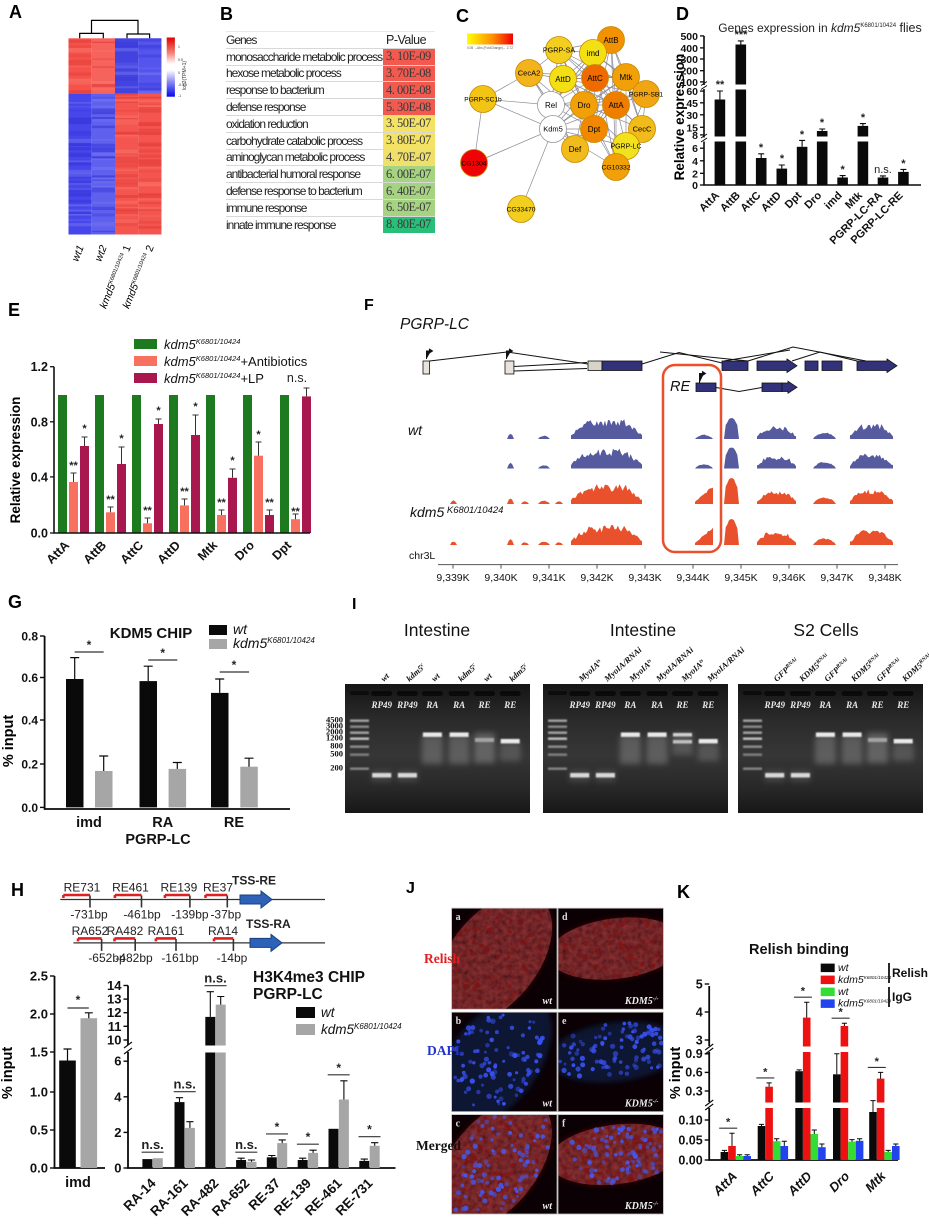 The image size is (929, 1229). What do you see at coordinates (689, 49) in the screenshot?
I see `svg-text: 400` at bounding box center [689, 49].